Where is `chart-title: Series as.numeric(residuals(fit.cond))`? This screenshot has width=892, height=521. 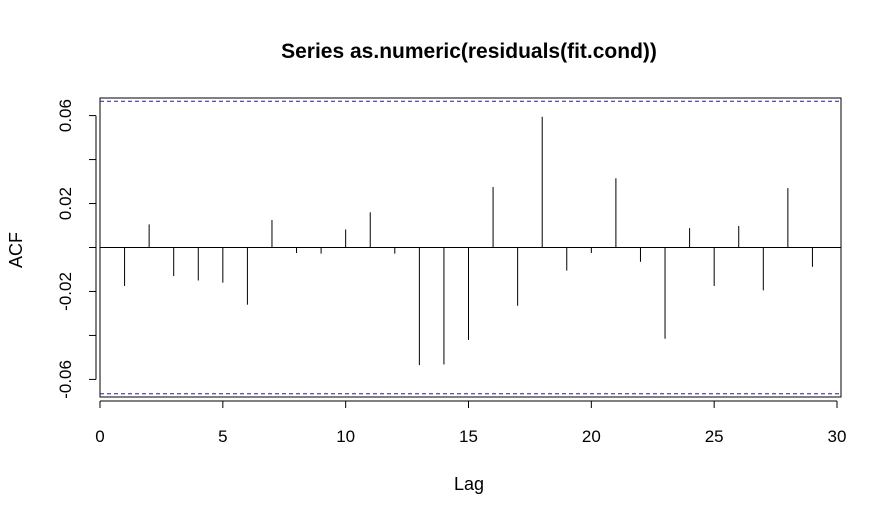 chart-title: Series as.numeric(residuals(fit.cond)) is located at coordinates (469, 51).